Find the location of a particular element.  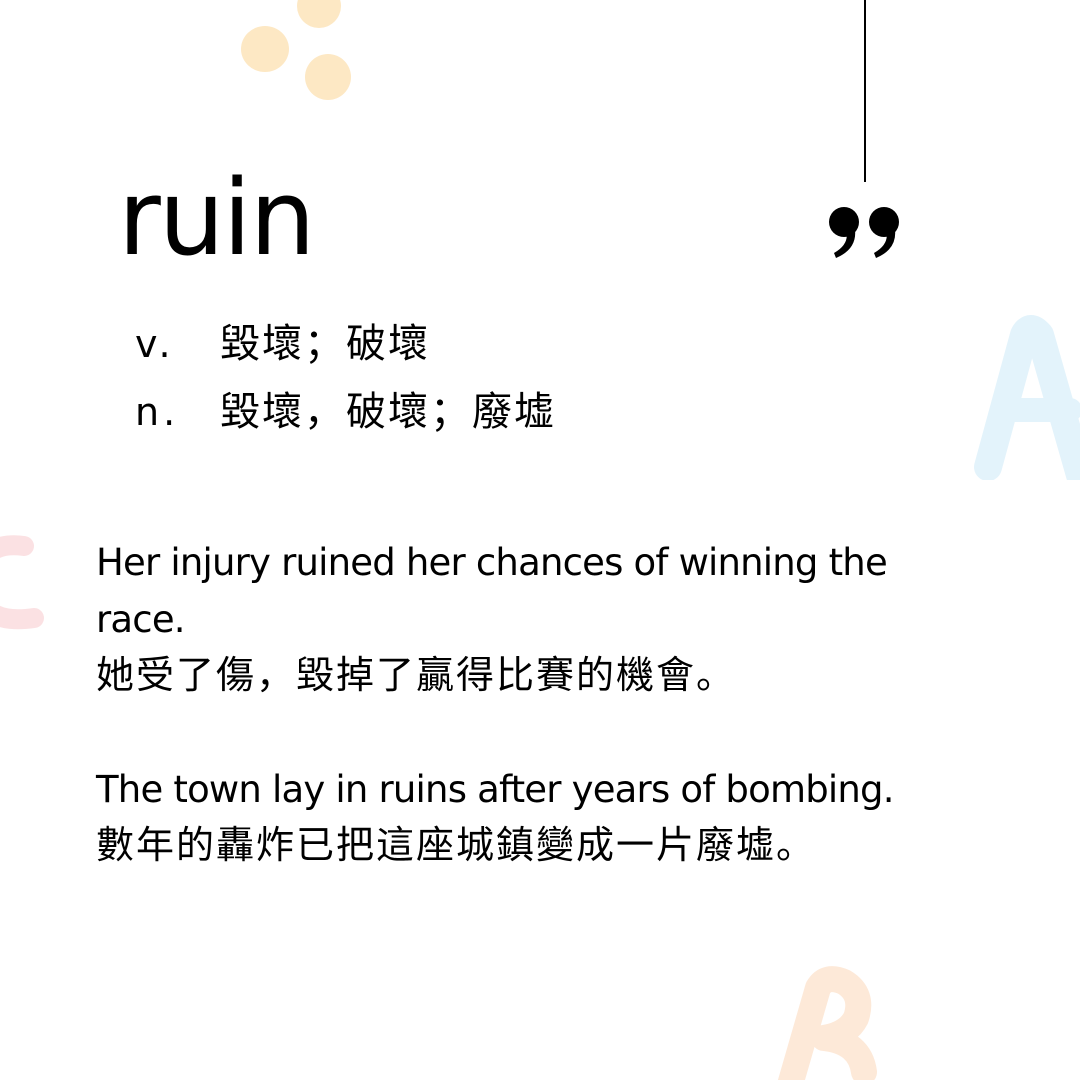

definition-item: n. 毀壞，破壞；廢墟 is located at coordinates (345, 412).